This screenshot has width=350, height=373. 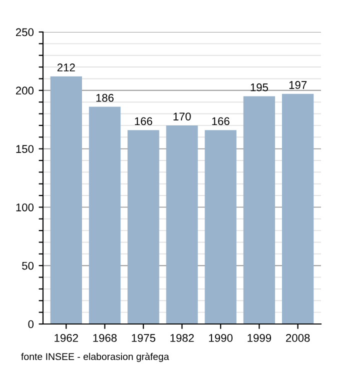 I want to click on x-tick-label: 2008, so click(x=298, y=338).